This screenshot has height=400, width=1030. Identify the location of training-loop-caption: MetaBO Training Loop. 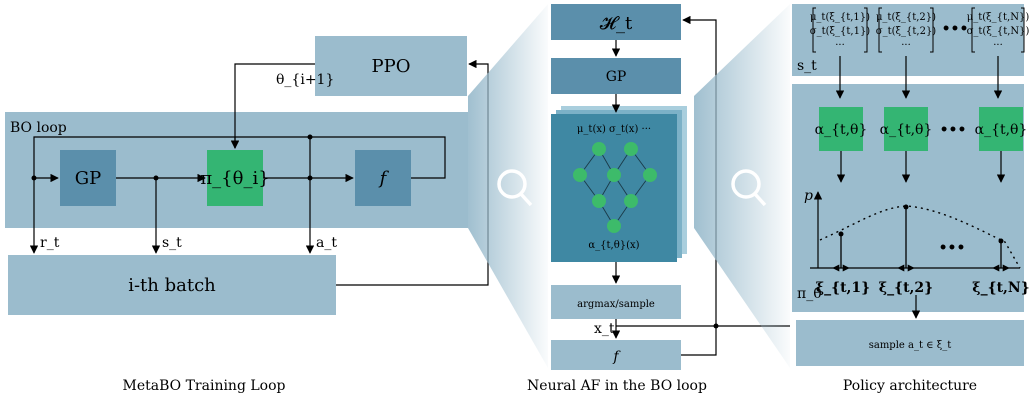
(204, 386).